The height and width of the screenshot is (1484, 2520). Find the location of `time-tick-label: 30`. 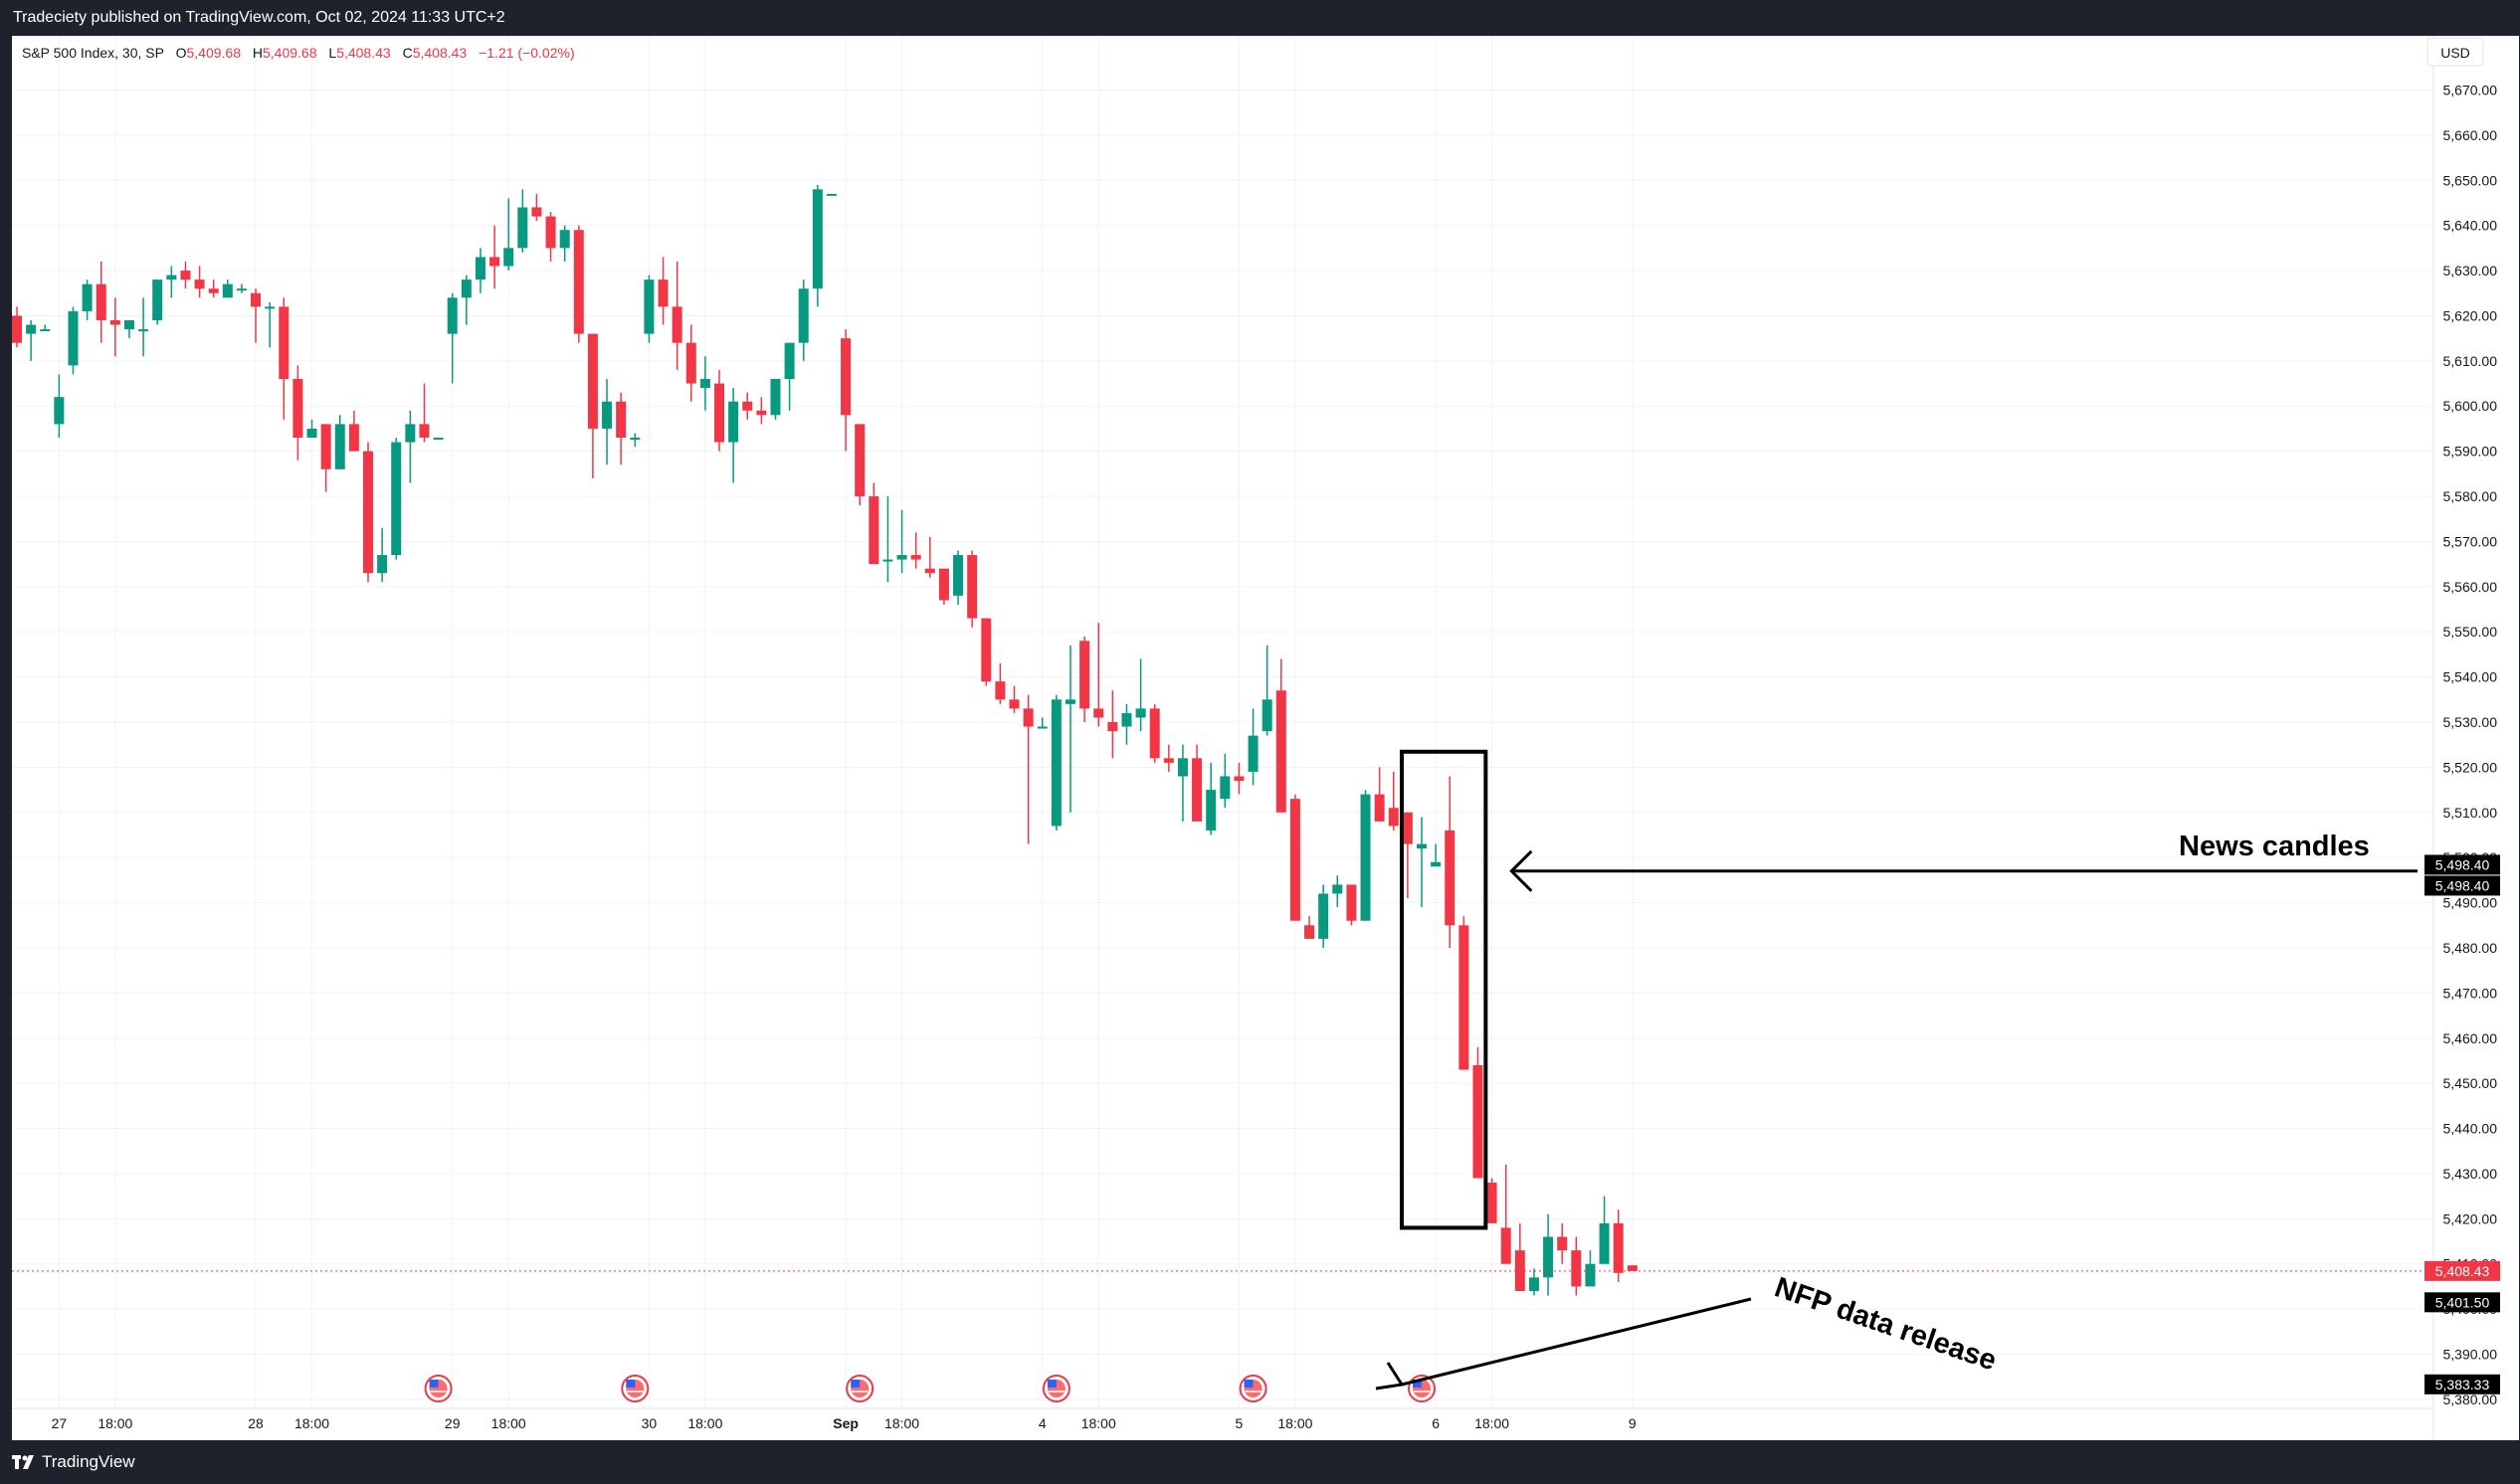

time-tick-label: 30 is located at coordinates (650, 1423).